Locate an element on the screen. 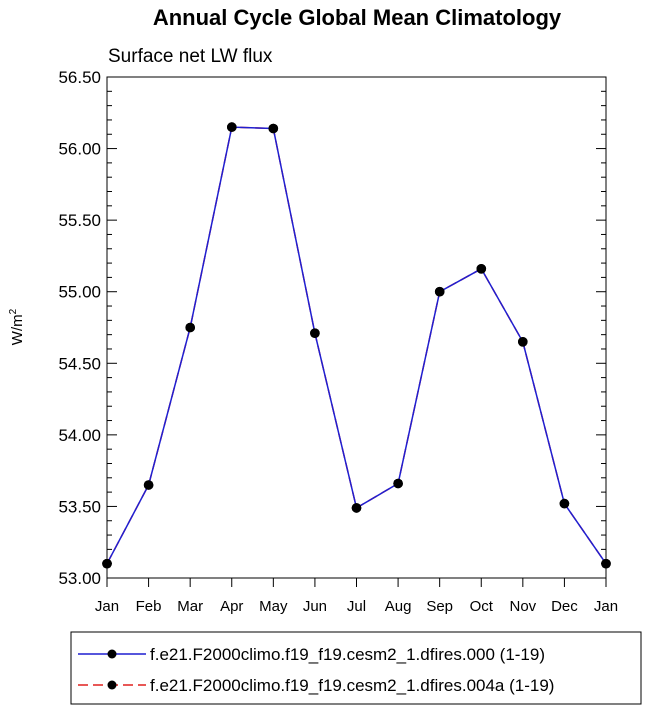 The width and height of the screenshot is (647, 708). chart-title: Annual Cycle Global Mean Climatology is located at coordinates (357, 17).